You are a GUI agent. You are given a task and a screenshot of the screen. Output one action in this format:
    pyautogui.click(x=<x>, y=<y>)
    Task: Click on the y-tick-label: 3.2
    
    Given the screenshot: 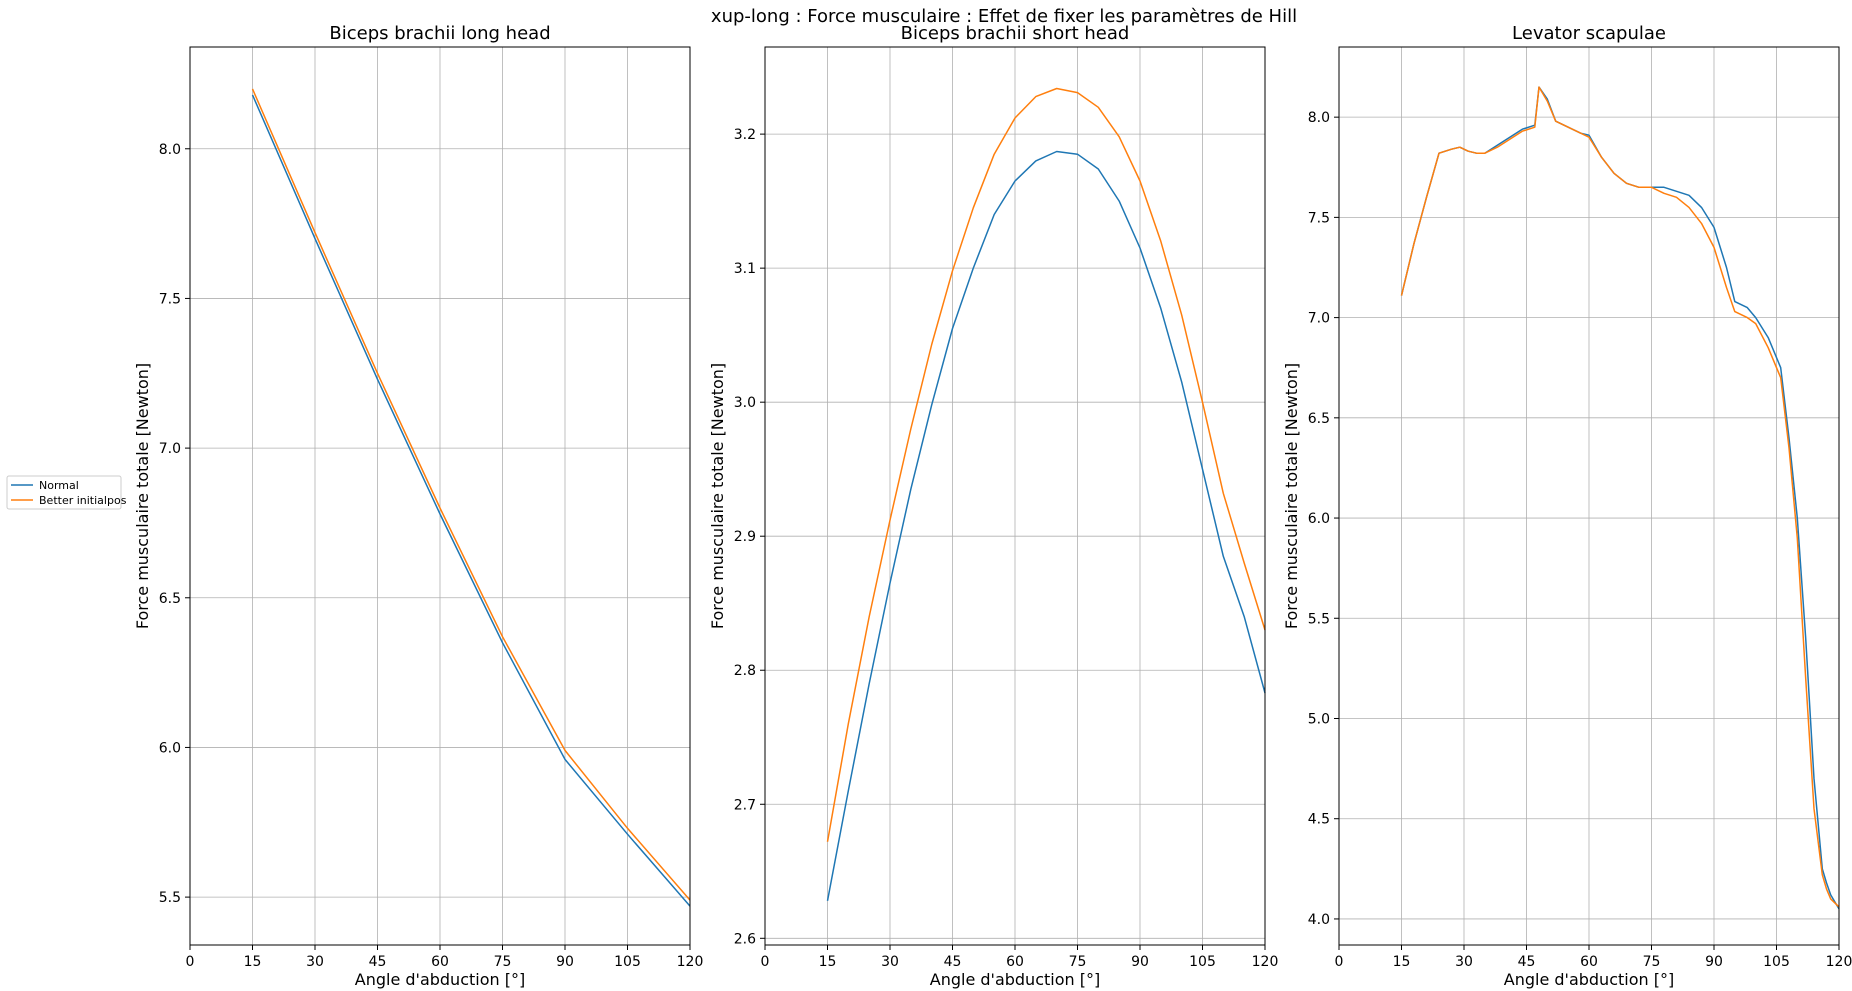 What is the action you would take?
    pyautogui.click(x=745, y=135)
    